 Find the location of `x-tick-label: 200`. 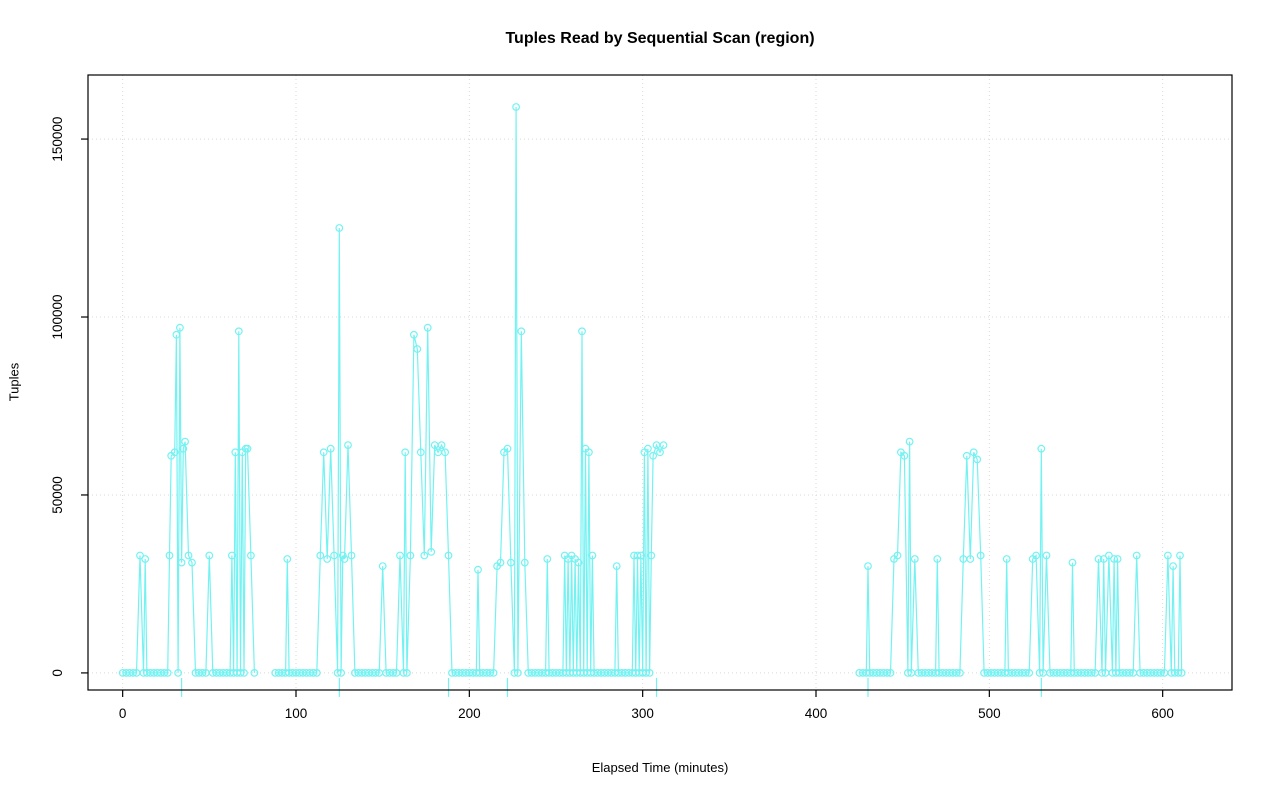

x-tick-label: 200 is located at coordinates (469, 713).